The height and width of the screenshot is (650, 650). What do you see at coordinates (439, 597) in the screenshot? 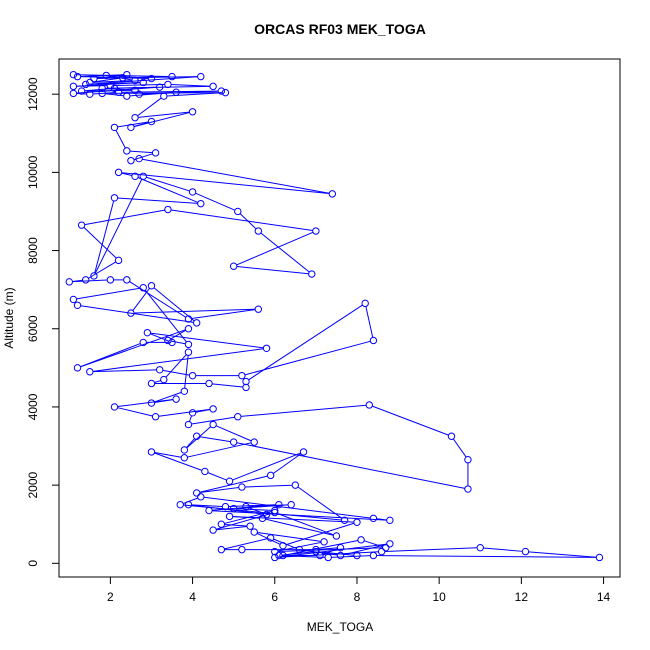
I see `x-tick-label: 10` at bounding box center [439, 597].